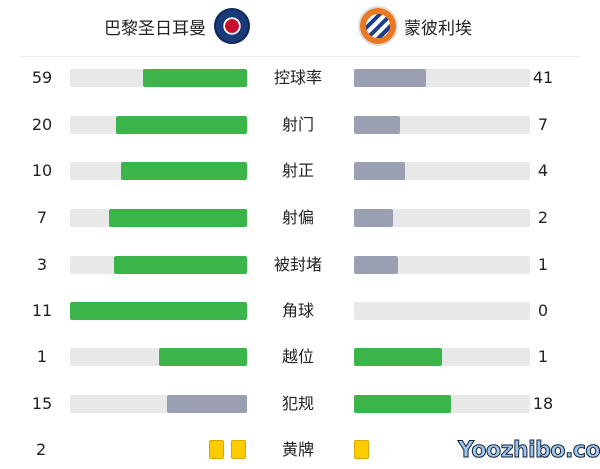 This screenshot has width=600, height=469. Describe the element at coordinates (378, 26) in the screenshot. I see `montpellier-logo-icon` at that location.